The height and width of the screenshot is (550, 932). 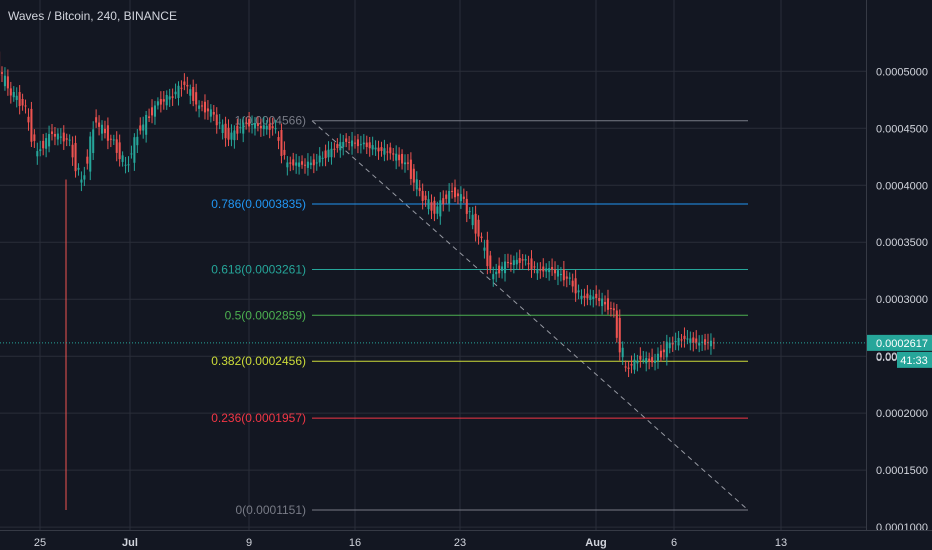 I want to click on fib-level-label: 0.786(0.0003835), so click(x=258, y=204).